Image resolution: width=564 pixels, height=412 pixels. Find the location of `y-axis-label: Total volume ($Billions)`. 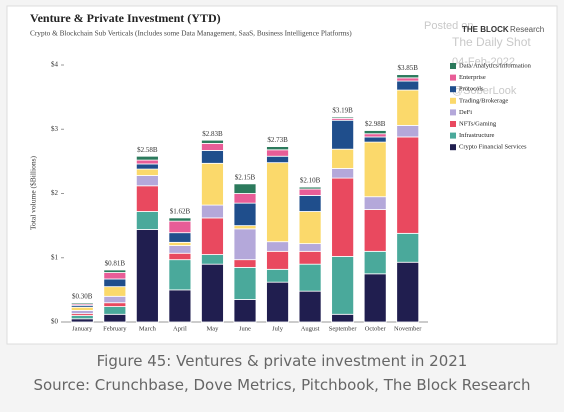

y-axis-label: Total volume ($Billions) is located at coordinates (33, 192).